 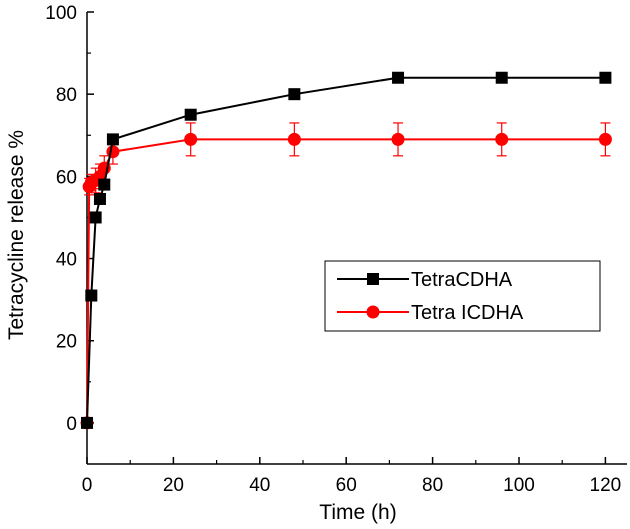 What do you see at coordinates (66, 260) in the screenshot?
I see `y-tick-label: 40` at bounding box center [66, 260].